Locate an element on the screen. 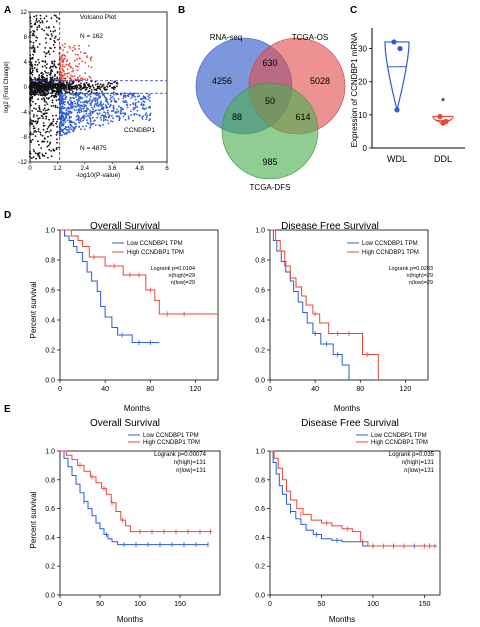 Image resolution: width=480 pixels, height=627 pixels. km-curve-red is located at coordinates (136, 491).